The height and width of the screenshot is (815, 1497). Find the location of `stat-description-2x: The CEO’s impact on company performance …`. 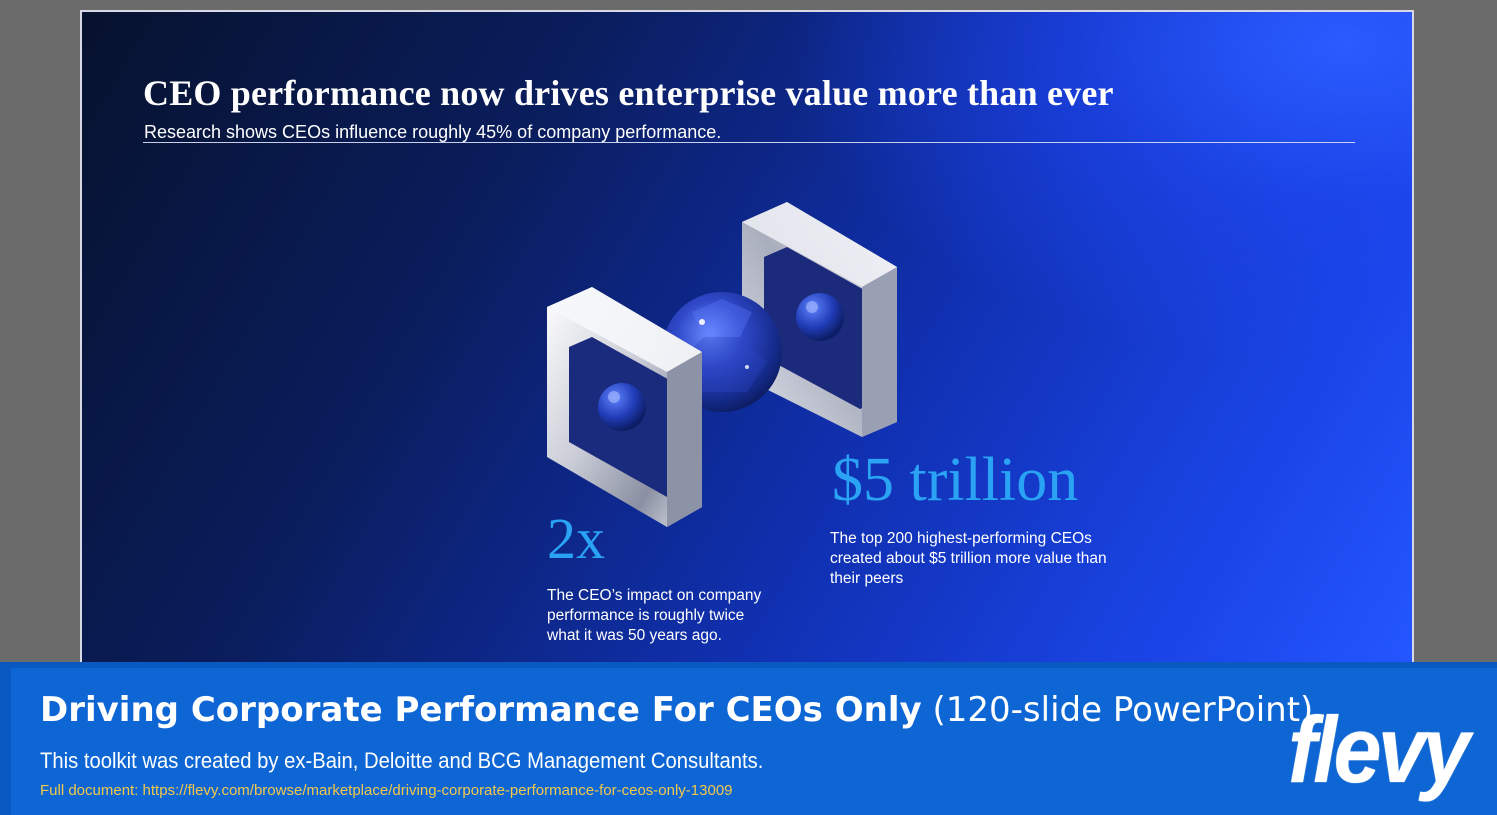

stat-description-2x: The CEO’s impact on company performance … is located at coordinates (654, 615).